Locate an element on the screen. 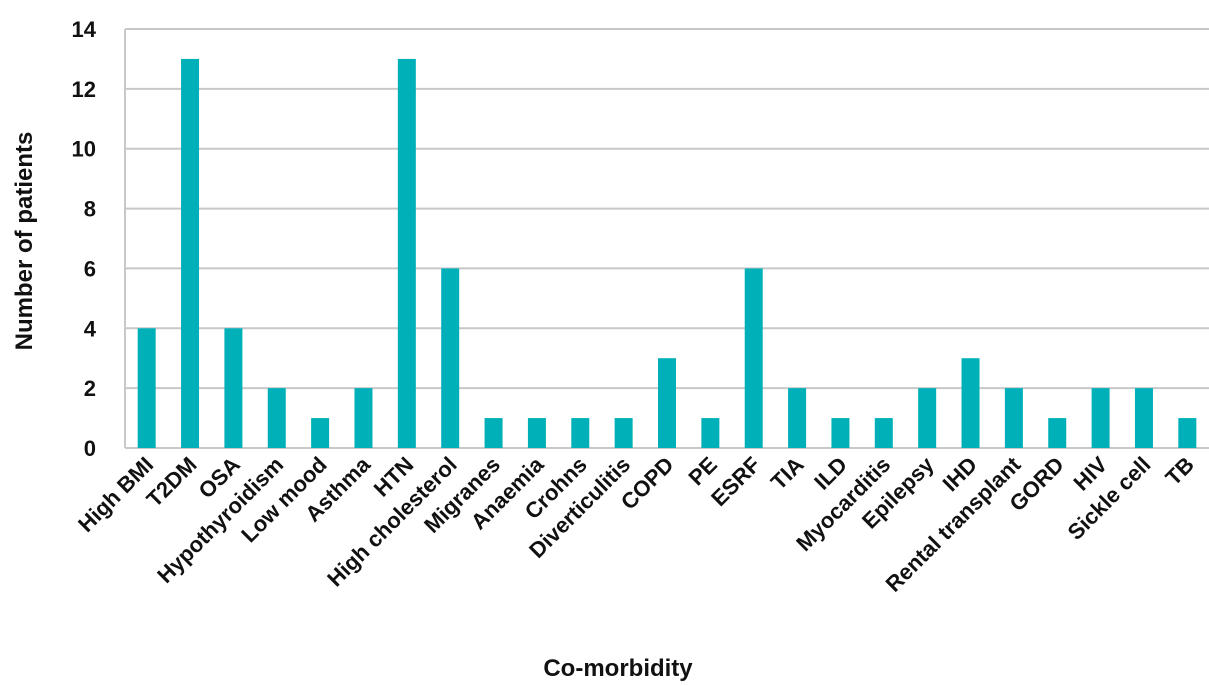  y-tick-label: 2 is located at coordinates (90, 388).